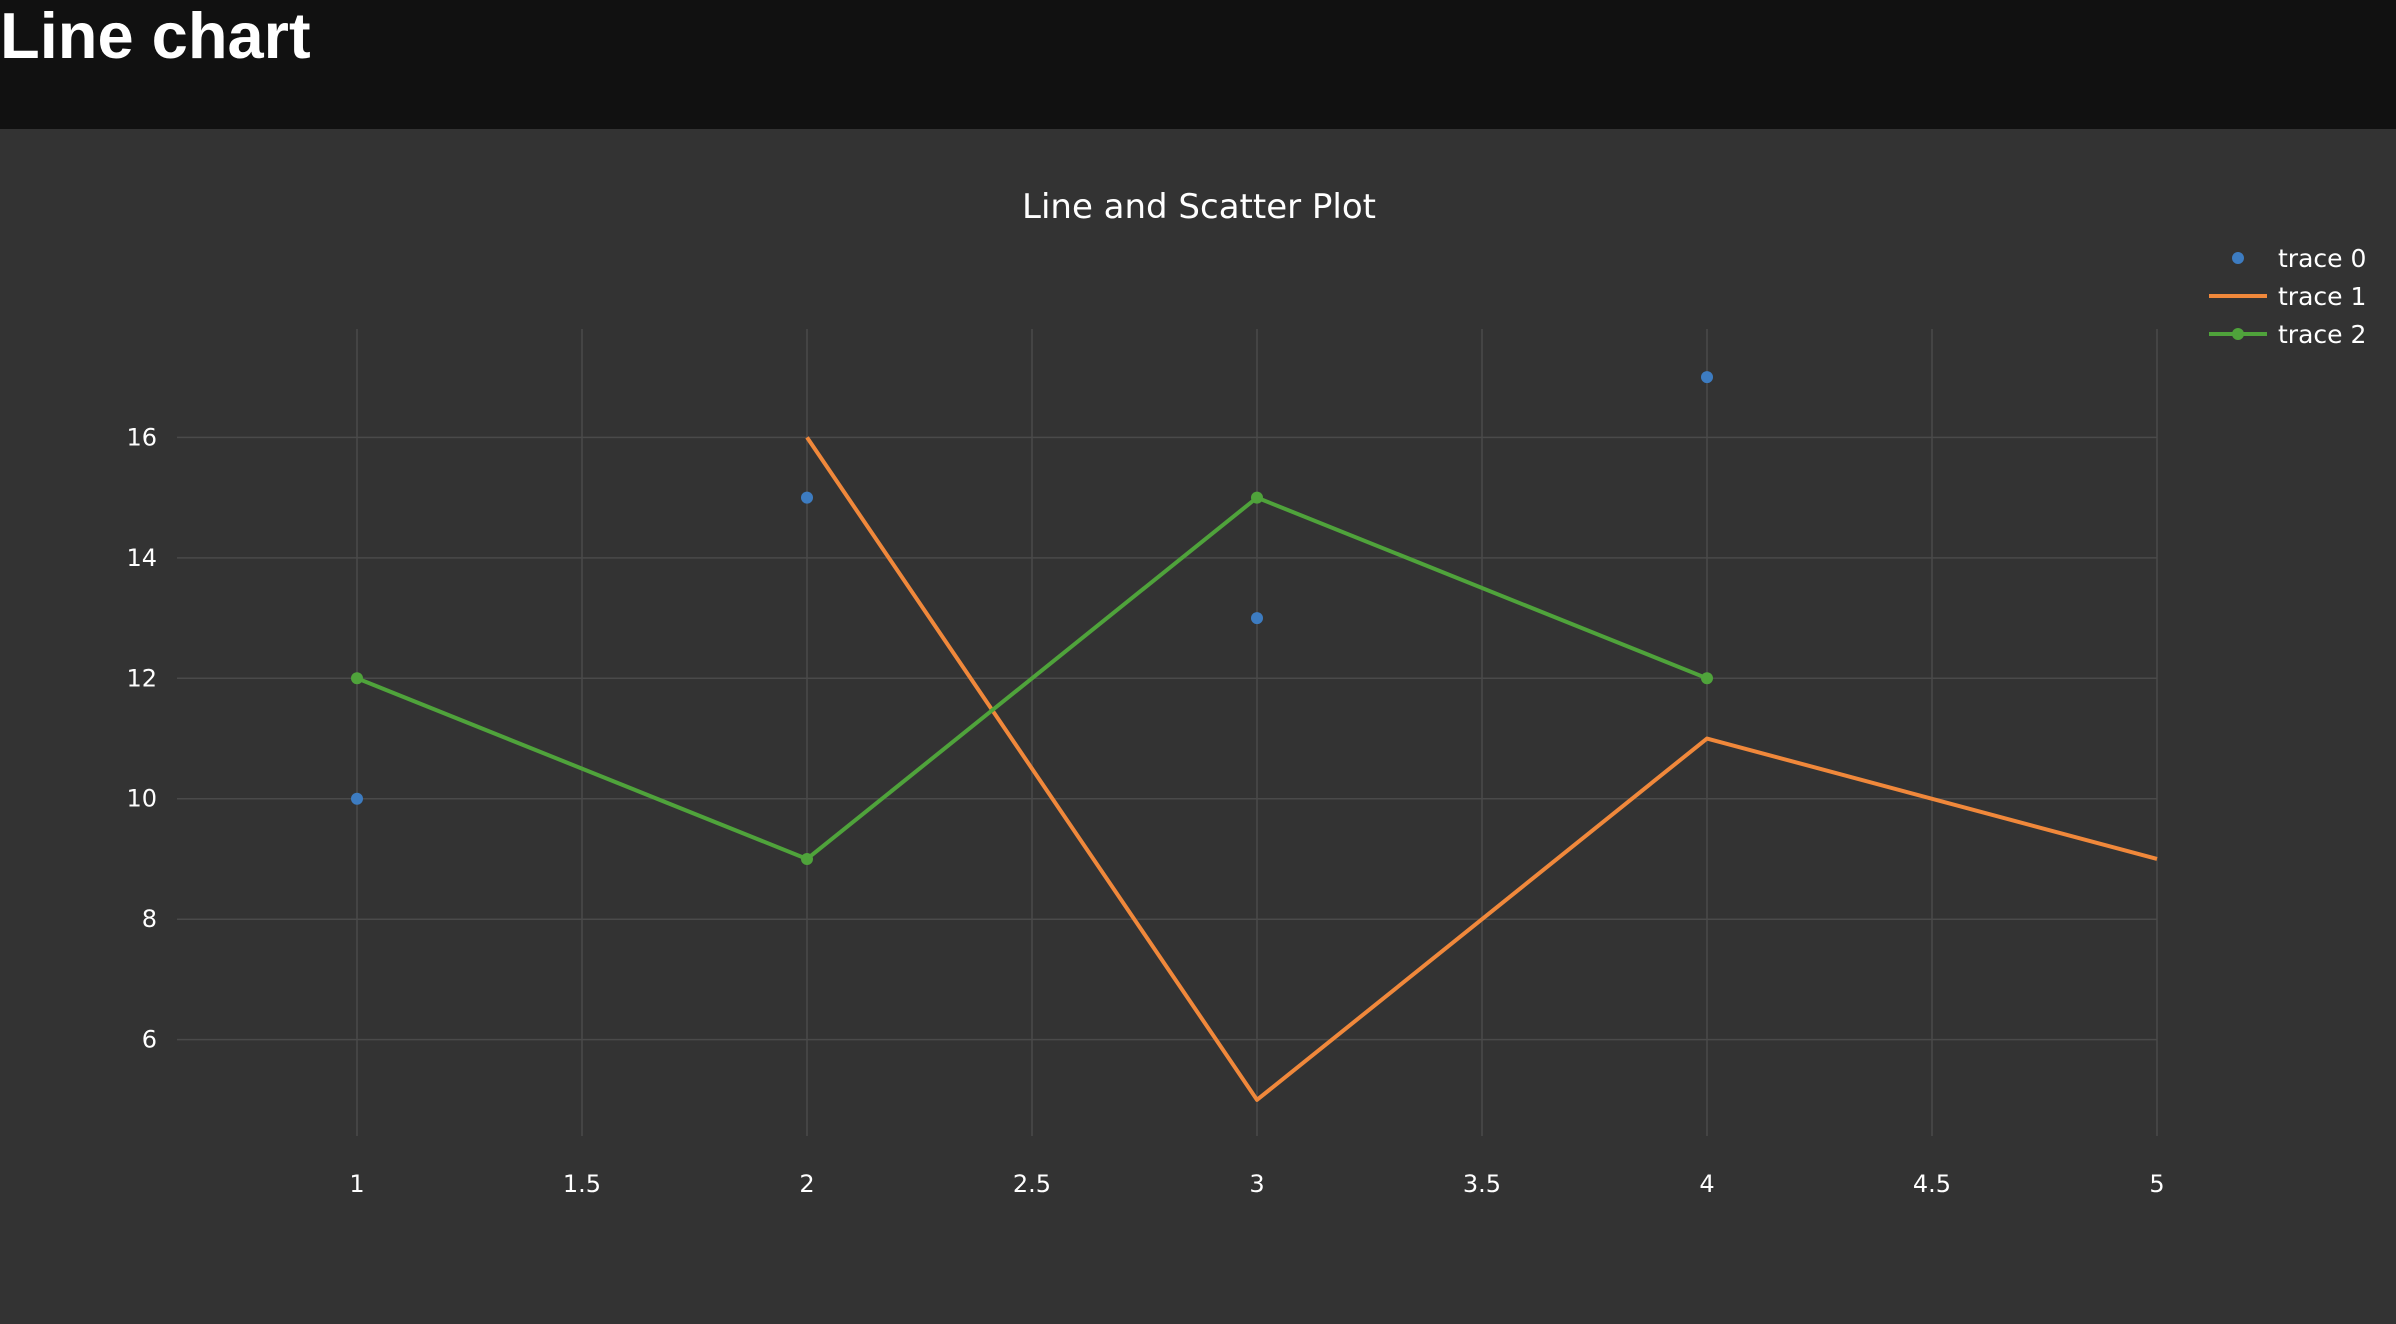 This screenshot has width=2396, height=1324. What do you see at coordinates (356, 1184) in the screenshot?
I see `x-tick-label: 1` at bounding box center [356, 1184].